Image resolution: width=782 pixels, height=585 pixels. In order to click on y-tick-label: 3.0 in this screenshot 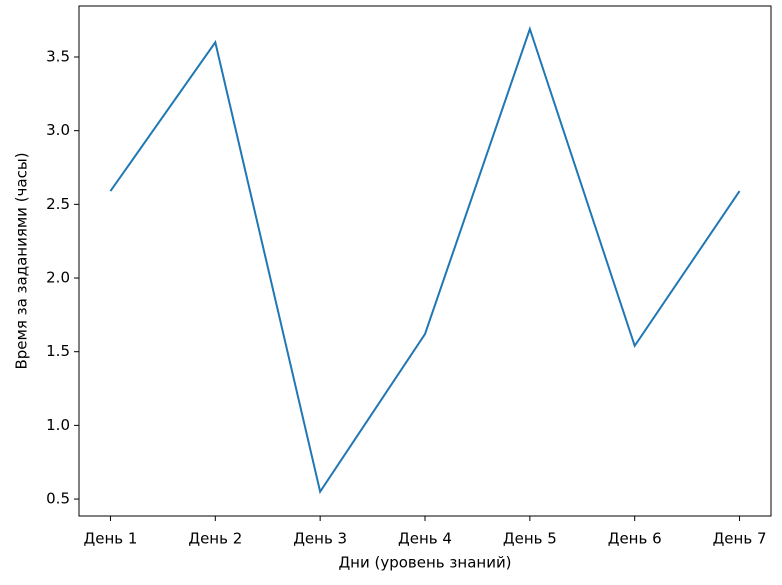, I will do `click(58, 130)`.